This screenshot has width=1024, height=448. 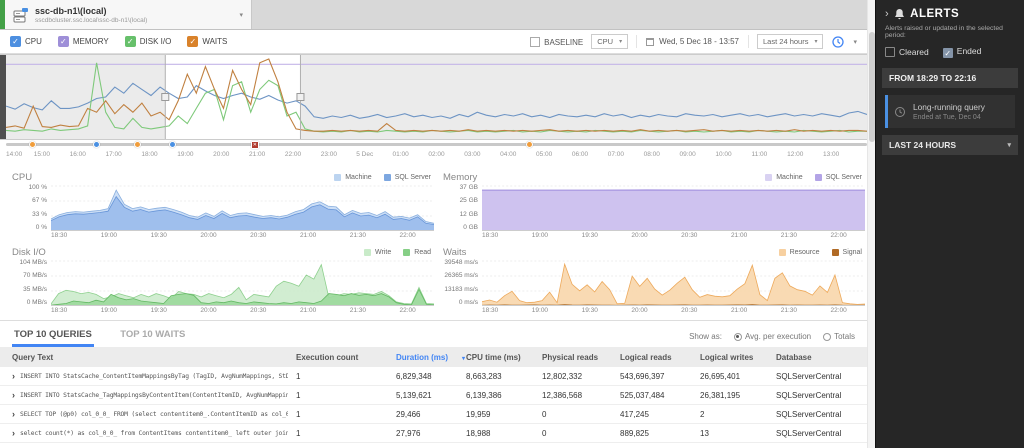 I want to click on x-tick-label: 21:30, so click(x=358, y=310).